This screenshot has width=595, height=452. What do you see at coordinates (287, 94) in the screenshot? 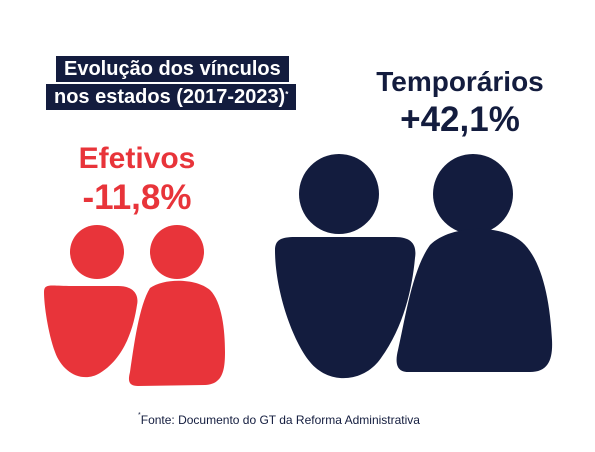
I see `title-footnote-marker: *` at bounding box center [287, 94].